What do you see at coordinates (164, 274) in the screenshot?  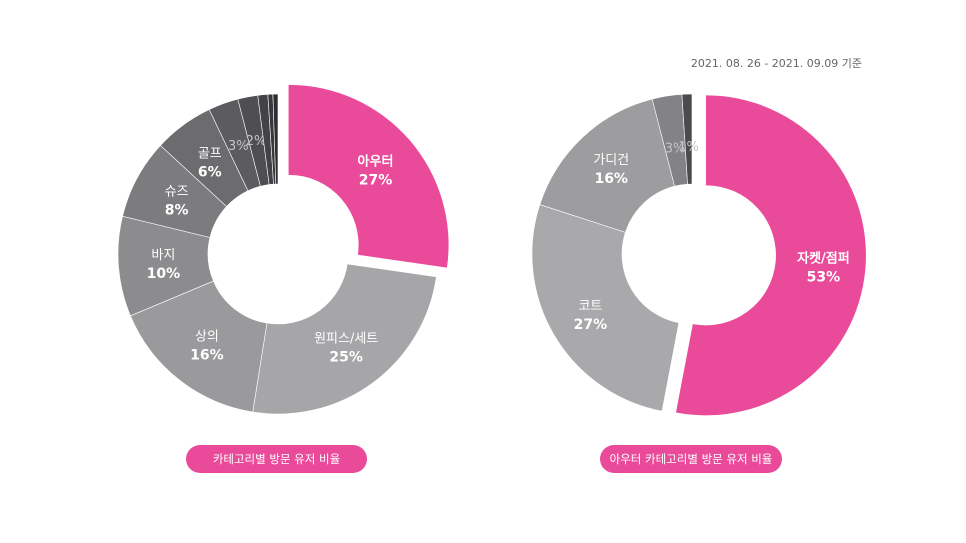 I see `chart1-slice-3-value-label: 10%` at bounding box center [164, 274].